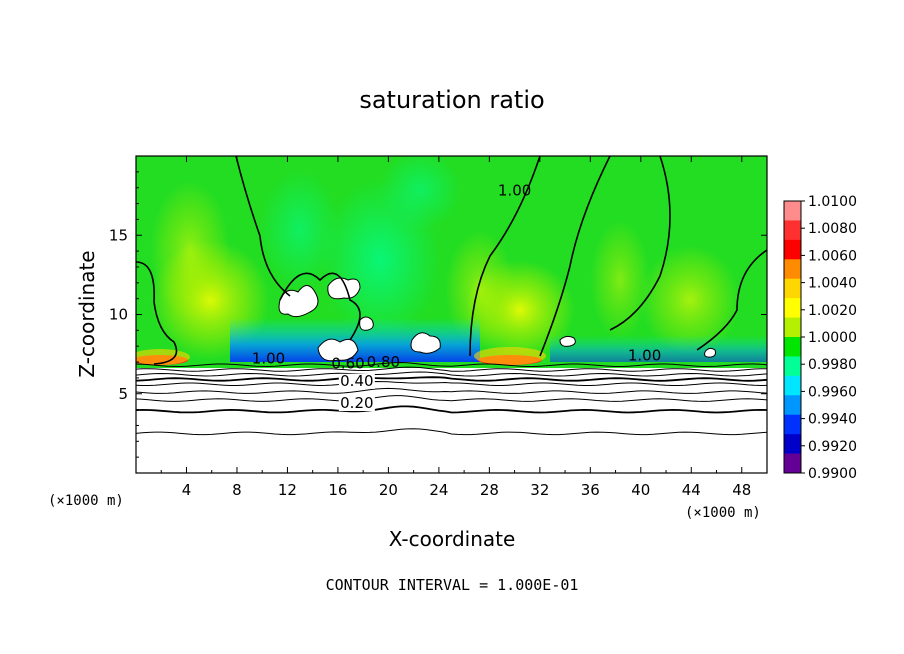 The height and width of the screenshot is (654, 904). Describe the element at coordinates (723, 513) in the screenshot. I see `x-unit-label: (×1000 m)` at that location.